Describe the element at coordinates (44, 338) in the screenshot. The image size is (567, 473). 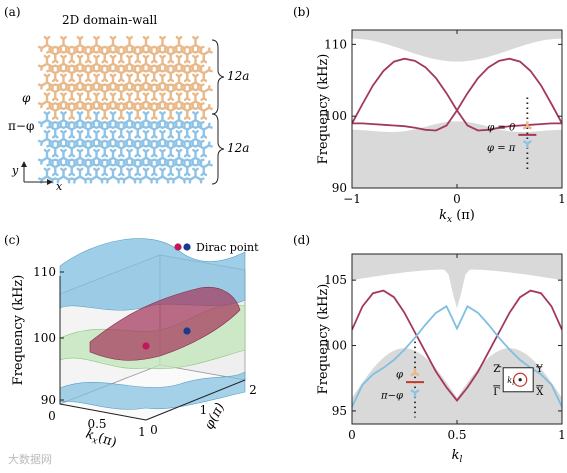
I see `z-tick-label: 100` at that location.